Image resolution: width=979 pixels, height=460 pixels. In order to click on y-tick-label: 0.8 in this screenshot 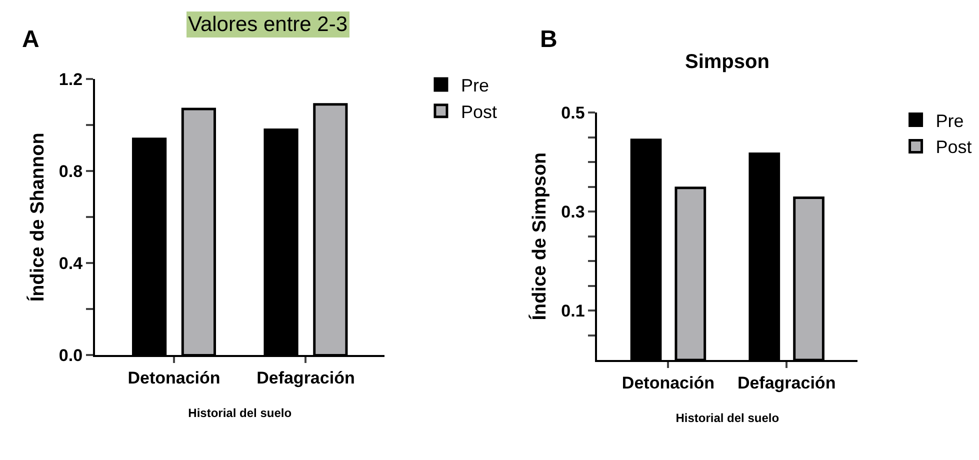, I will do `click(70, 172)`.